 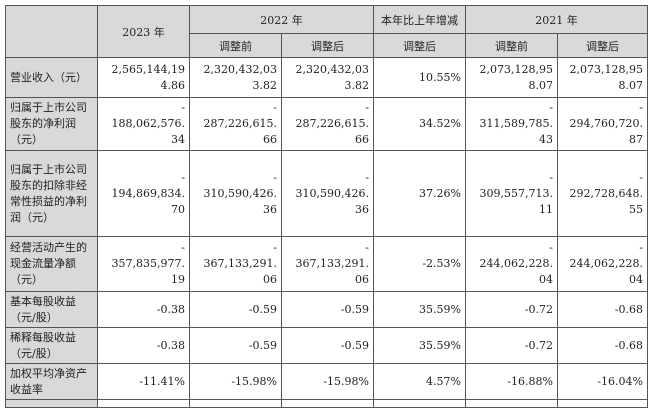 I want to click on cell-2023: - 357,835,977. 19, so click(x=143, y=264).